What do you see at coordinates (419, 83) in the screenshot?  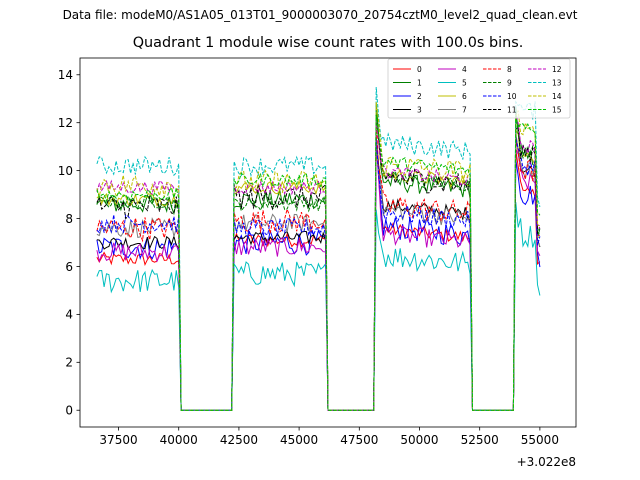 I see `legend-label-1: 1` at bounding box center [419, 83].